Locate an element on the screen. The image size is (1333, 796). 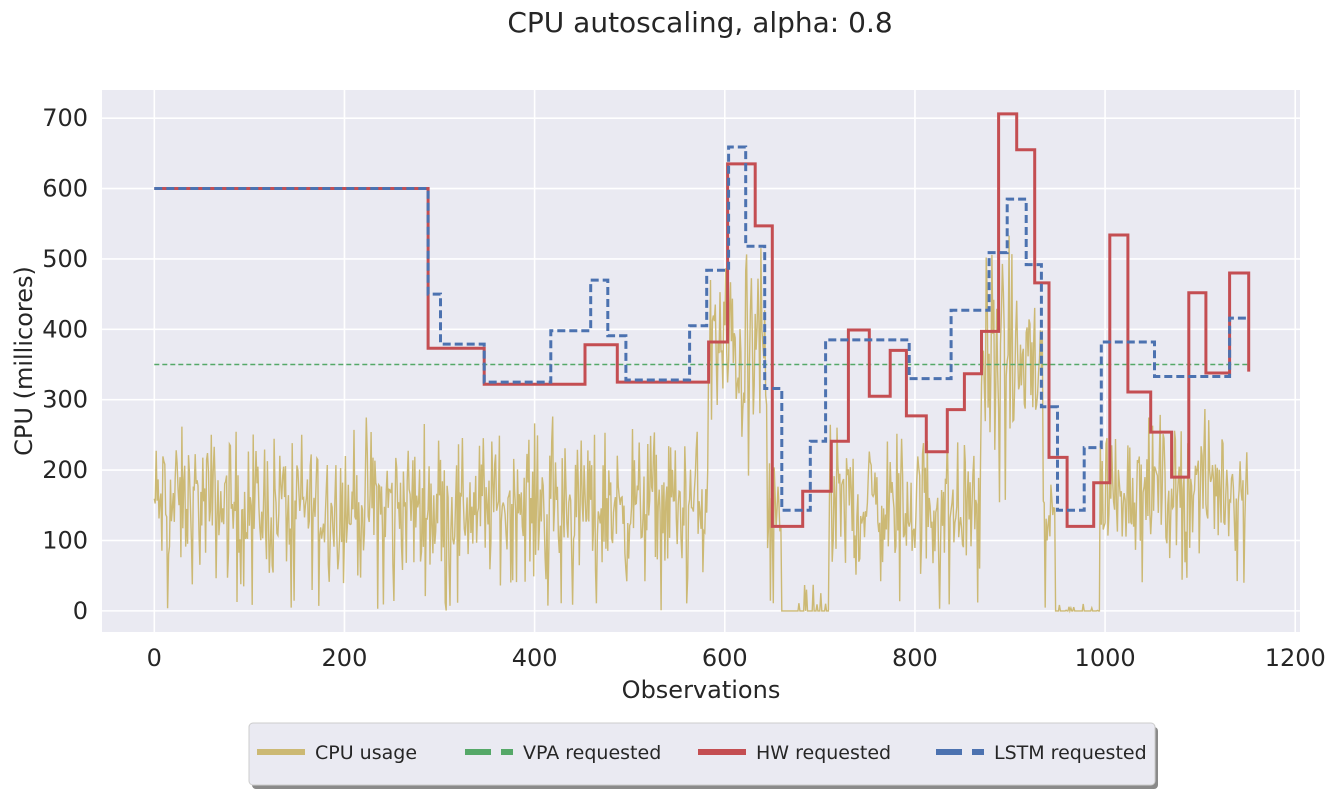
y-tick-label: 700 is located at coordinates (65, 118).